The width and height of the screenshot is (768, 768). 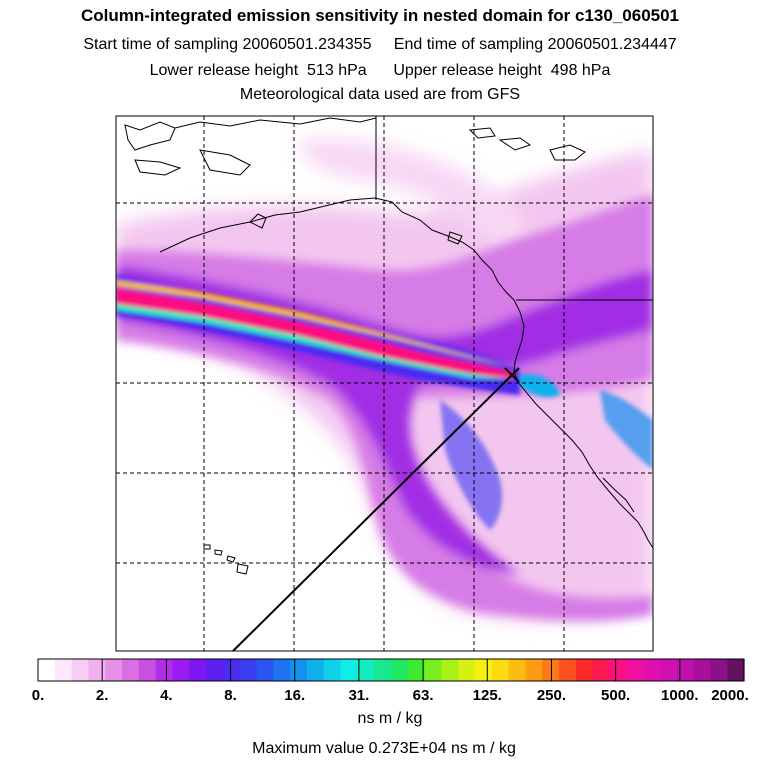 What do you see at coordinates (380, 94) in the screenshot?
I see `meteo-note: Meteorological data used are from GFS` at bounding box center [380, 94].